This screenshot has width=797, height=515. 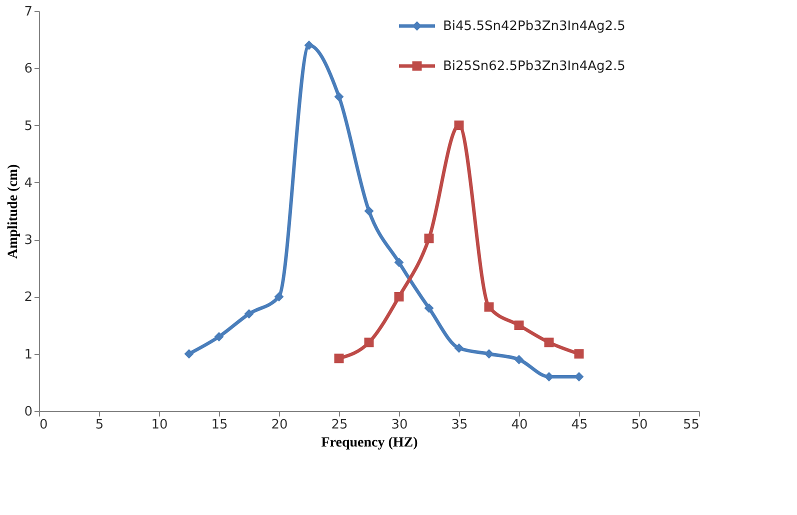 What do you see at coordinates (279, 425) in the screenshot?
I see `x-tick-label: 20` at bounding box center [279, 425].